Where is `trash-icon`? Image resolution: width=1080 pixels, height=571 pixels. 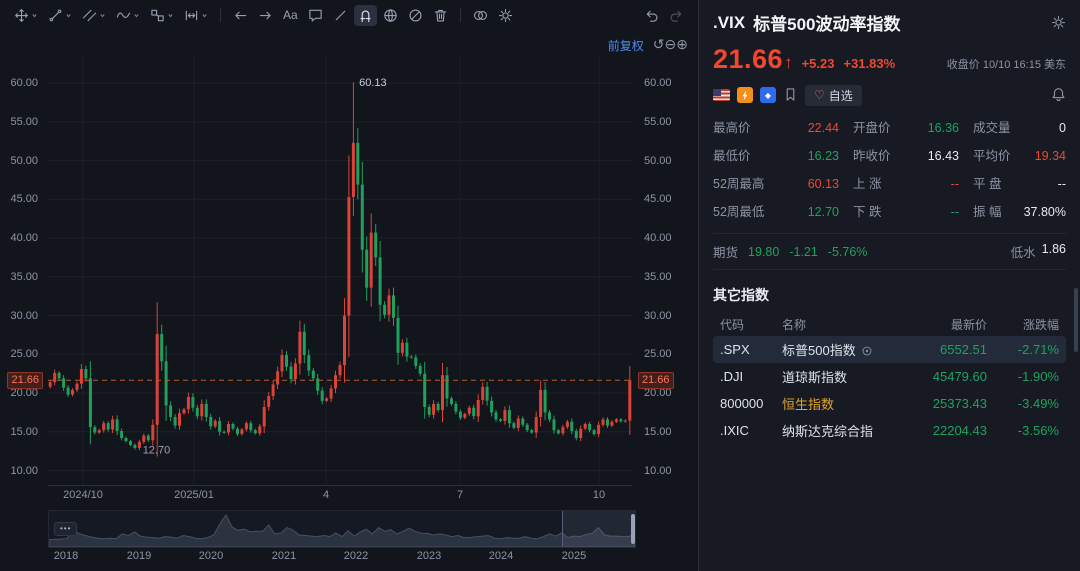 trash-icon is located at coordinates (440, 15).